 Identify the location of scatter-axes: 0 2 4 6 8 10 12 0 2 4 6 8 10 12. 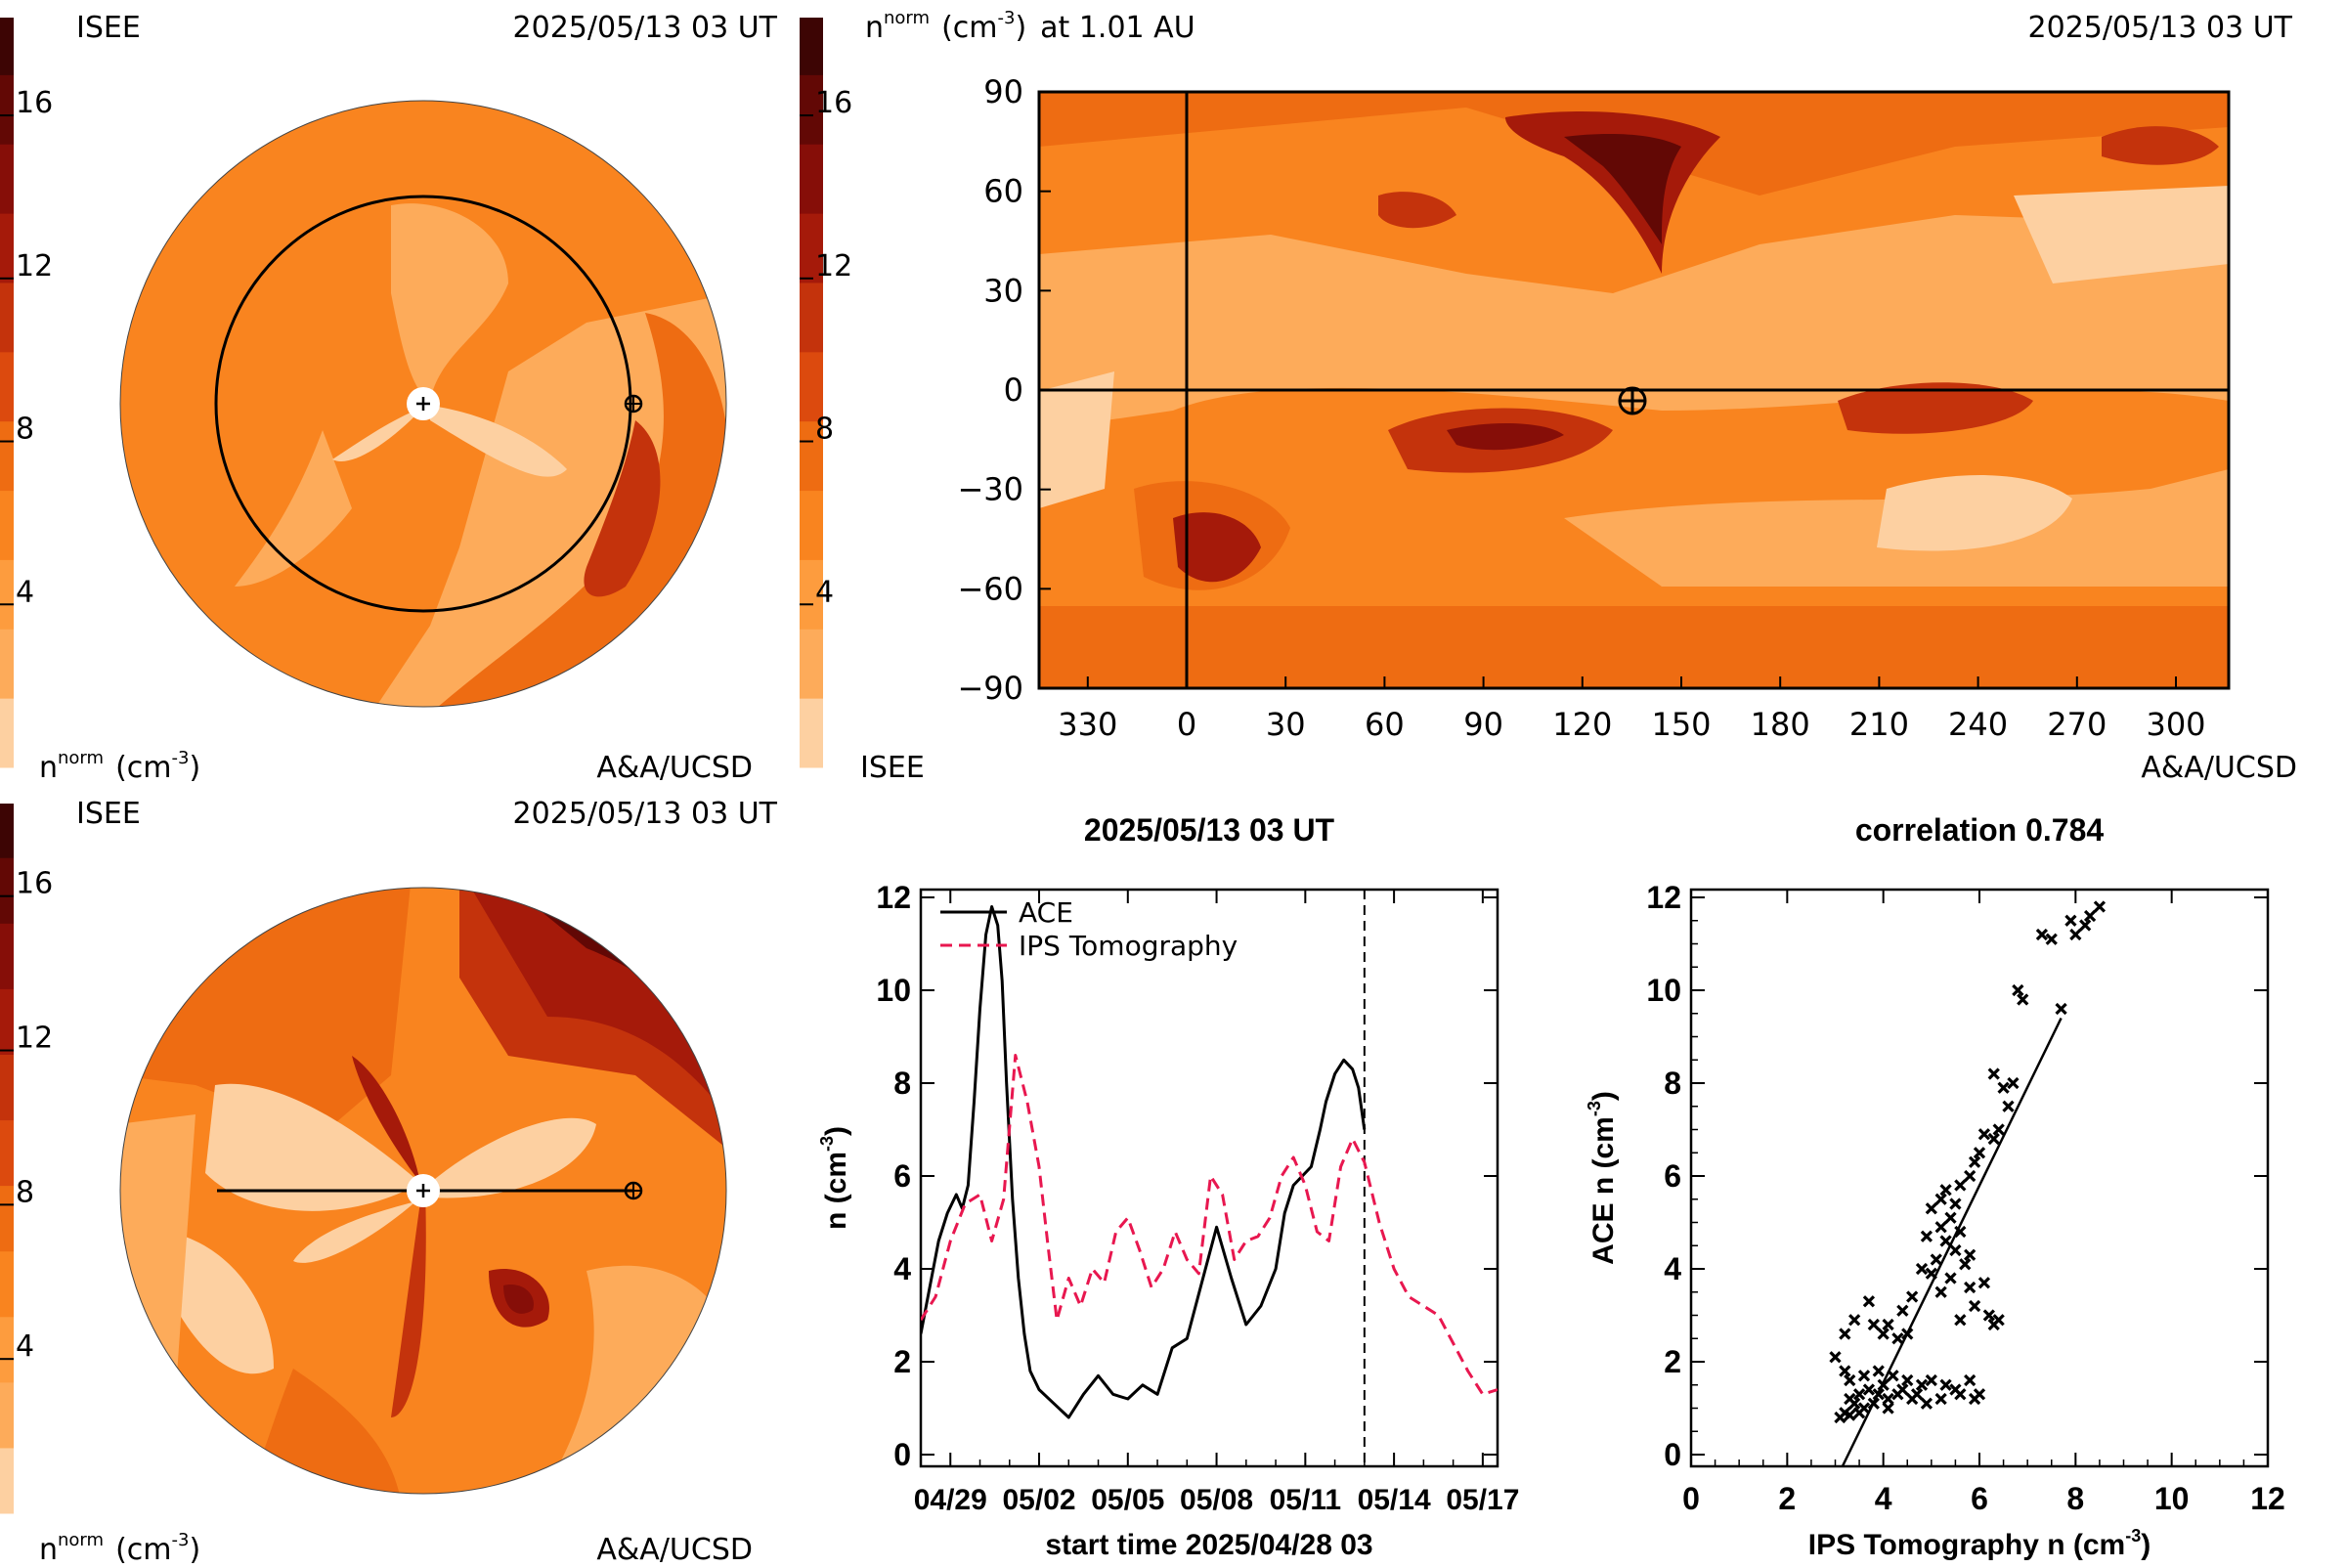
(1965, 1198).